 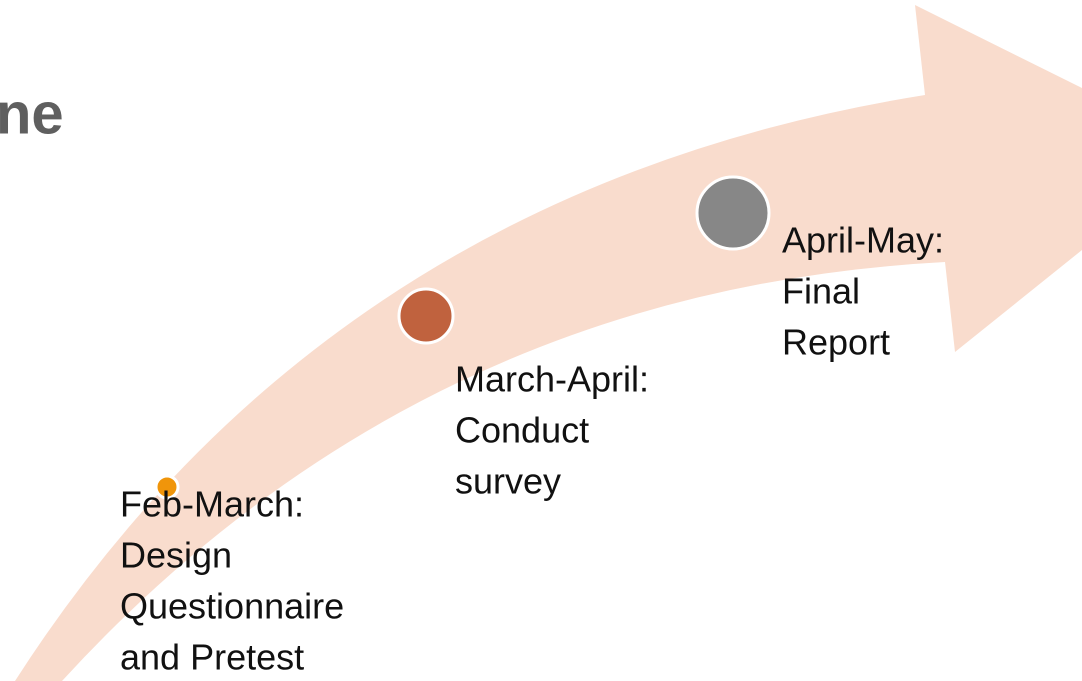 What do you see at coordinates (821, 291) in the screenshot?
I see `step-label: Final` at bounding box center [821, 291].